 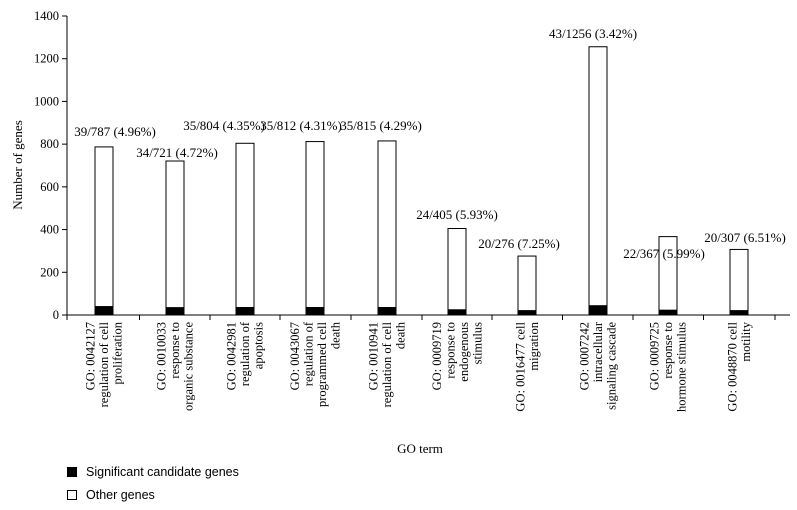 What do you see at coordinates (72, 494) in the screenshot?
I see `legend-swatch-other` at bounding box center [72, 494].